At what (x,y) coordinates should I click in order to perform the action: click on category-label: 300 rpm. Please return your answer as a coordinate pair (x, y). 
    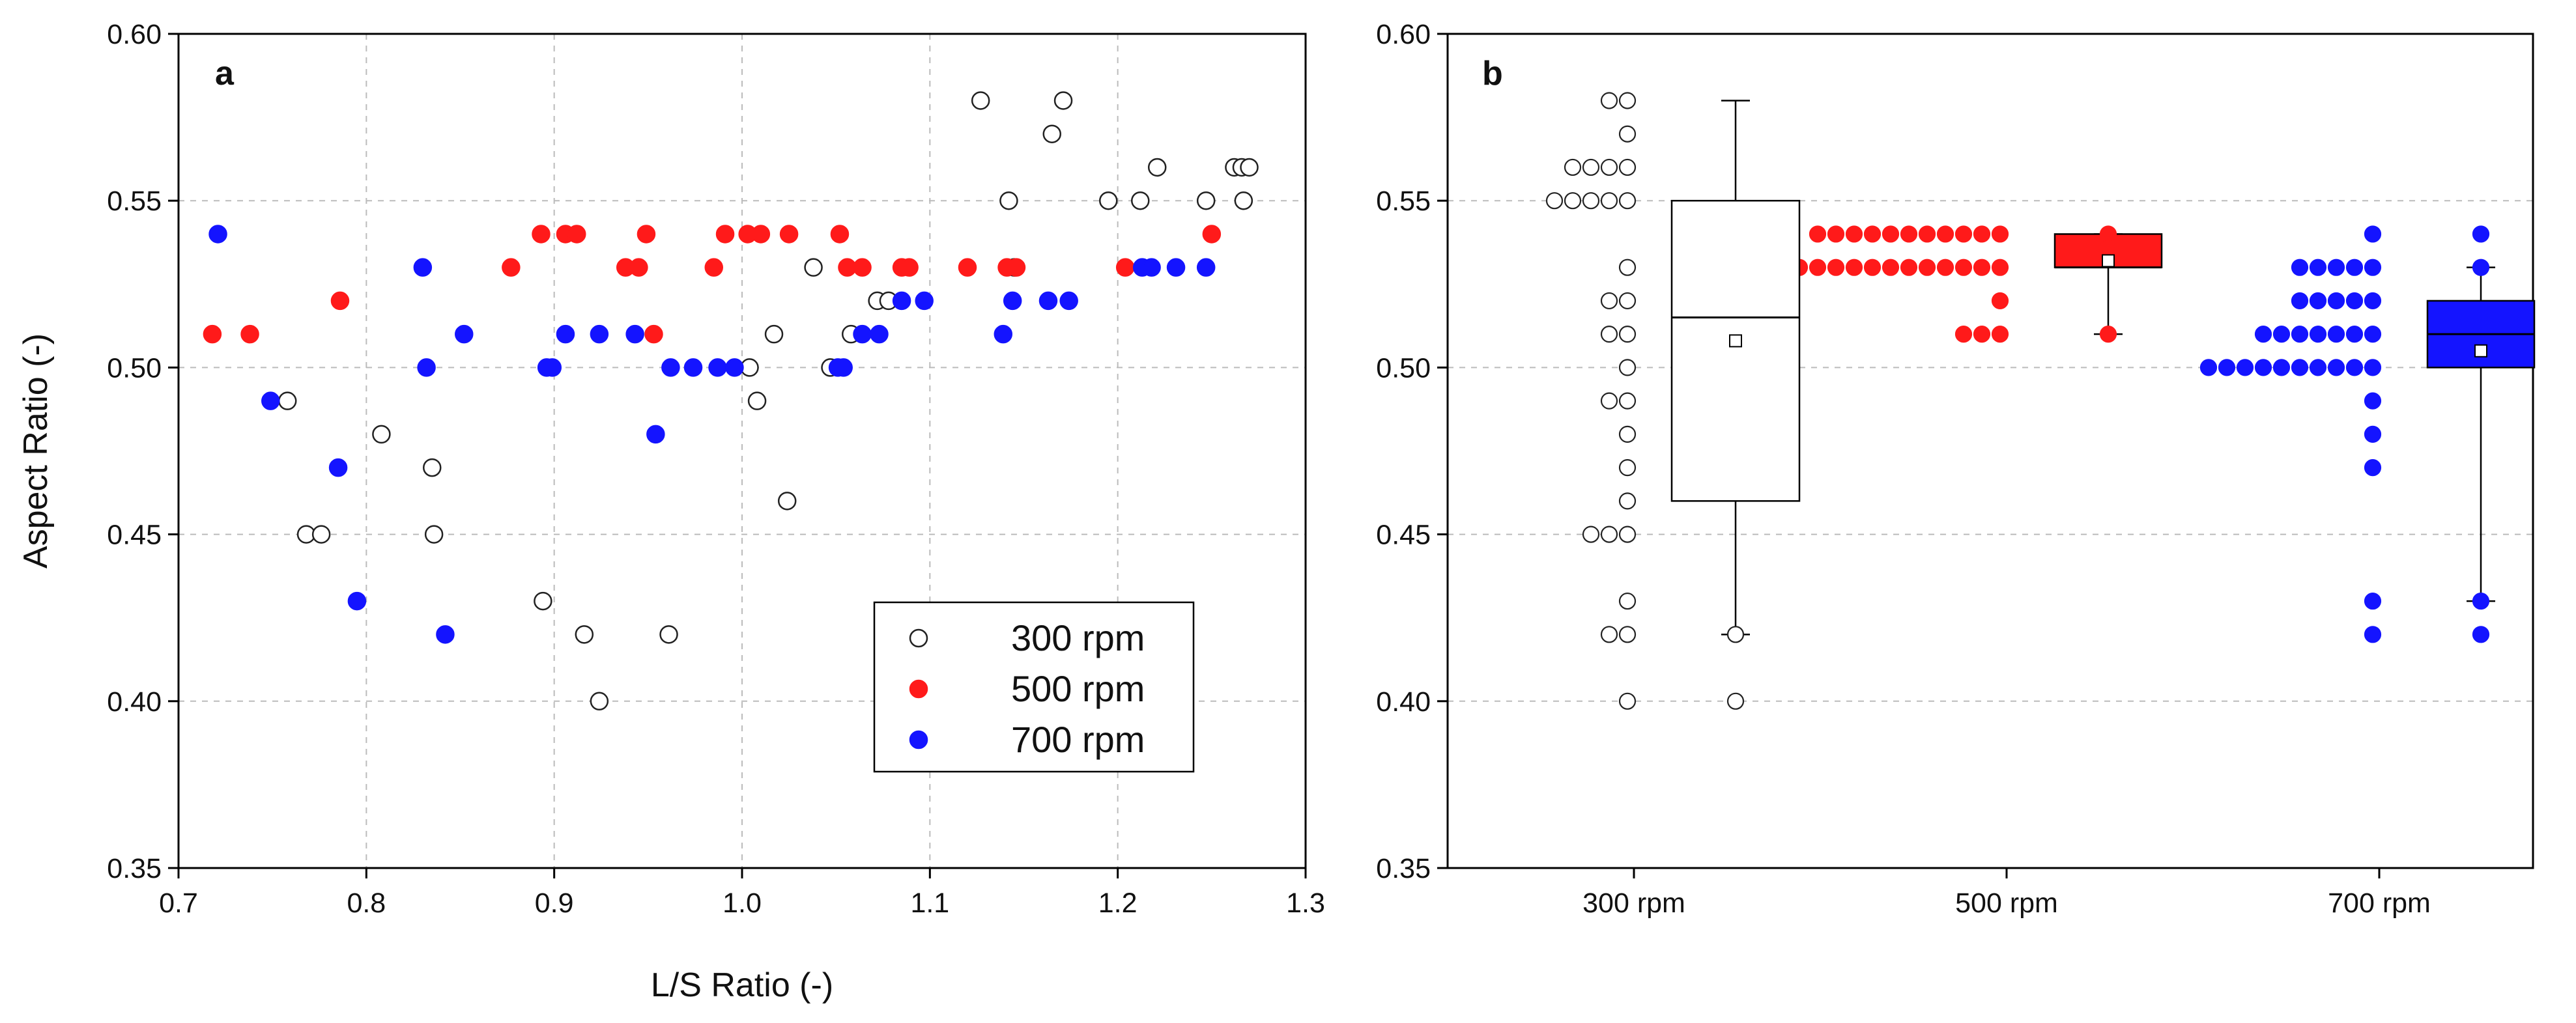
    Looking at the image, I should click on (1634, 904).